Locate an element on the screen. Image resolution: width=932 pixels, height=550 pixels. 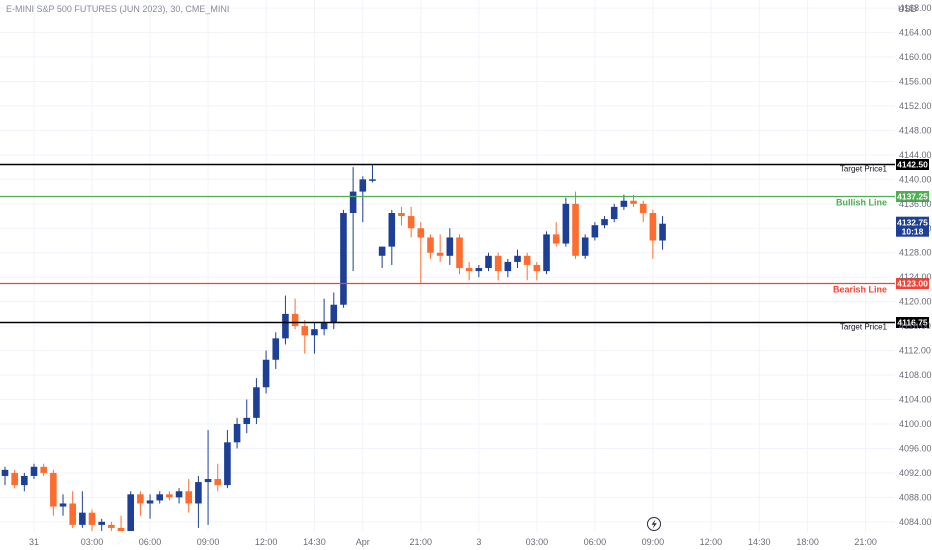
y-tick-label: 4136.00 is located at coordinates (915, 204).